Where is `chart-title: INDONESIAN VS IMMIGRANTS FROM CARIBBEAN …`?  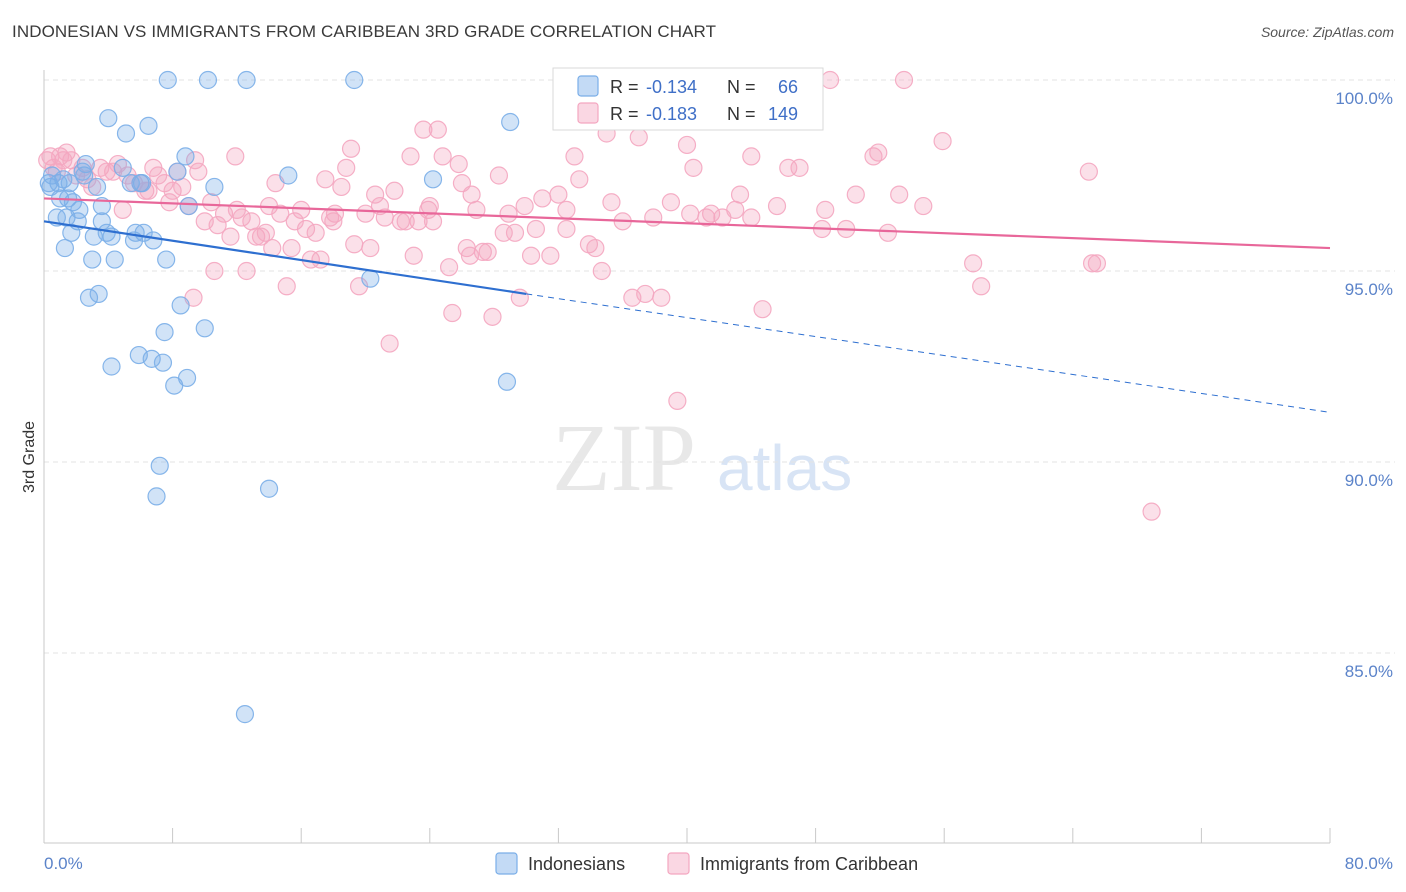 chart-title: INDONESIAN VS IMMIGRANTS FROM CARIBBEAN … is located at coordinates (364, 31).